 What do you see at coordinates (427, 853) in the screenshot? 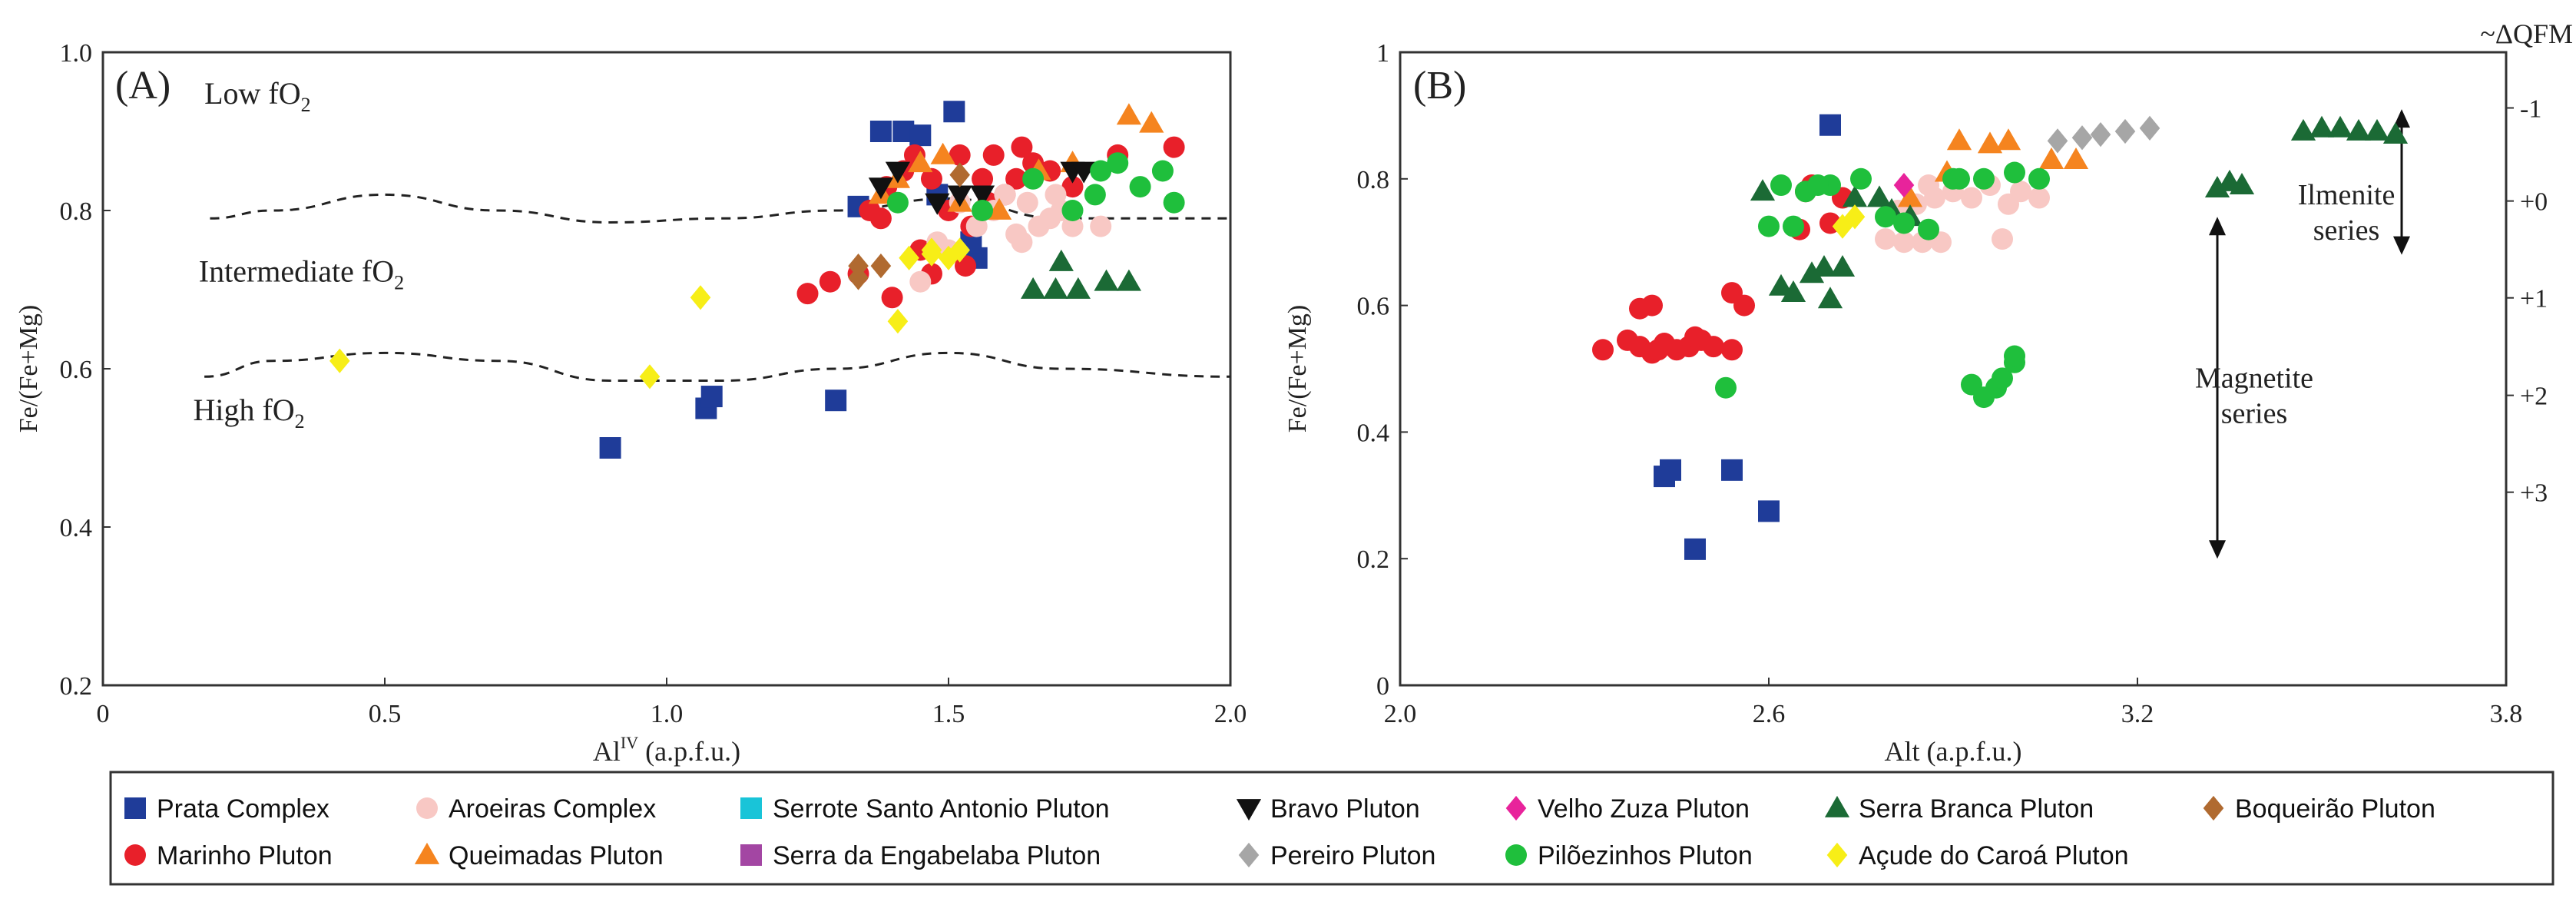
I see `legend-marker-queimadas` at bounding box center [427, 853].